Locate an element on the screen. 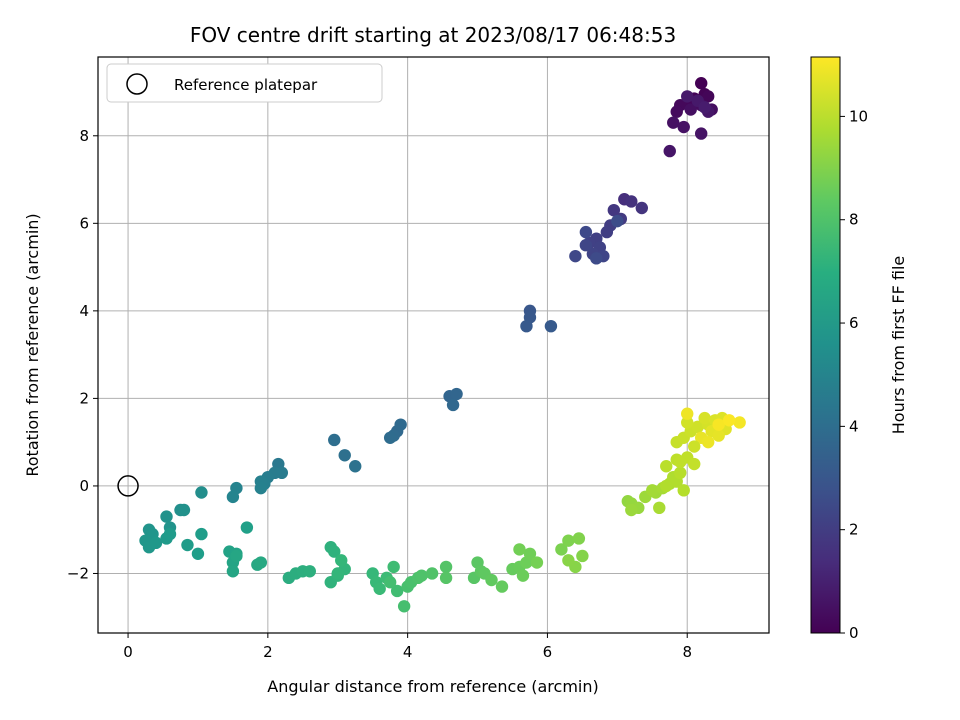  x-tick-label: 4 is located at coordinates (408, 652).